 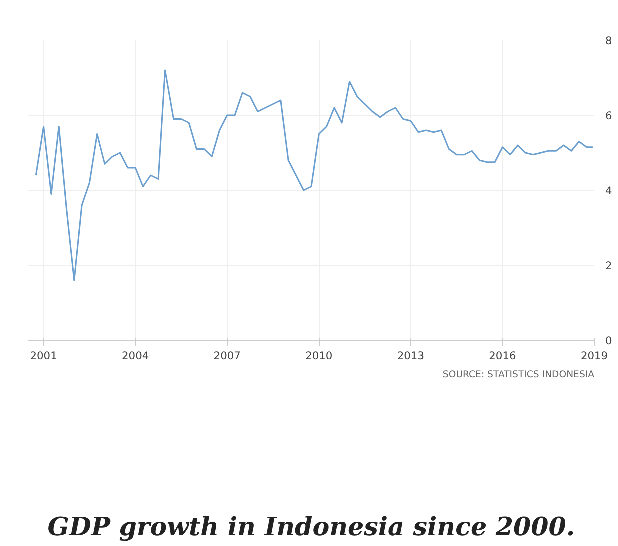 What do you see at coordinates (312, 527) in the screenshot?
I see `text: GDP growth in Indonesia since 2000.` at bounding box center [312, 527].